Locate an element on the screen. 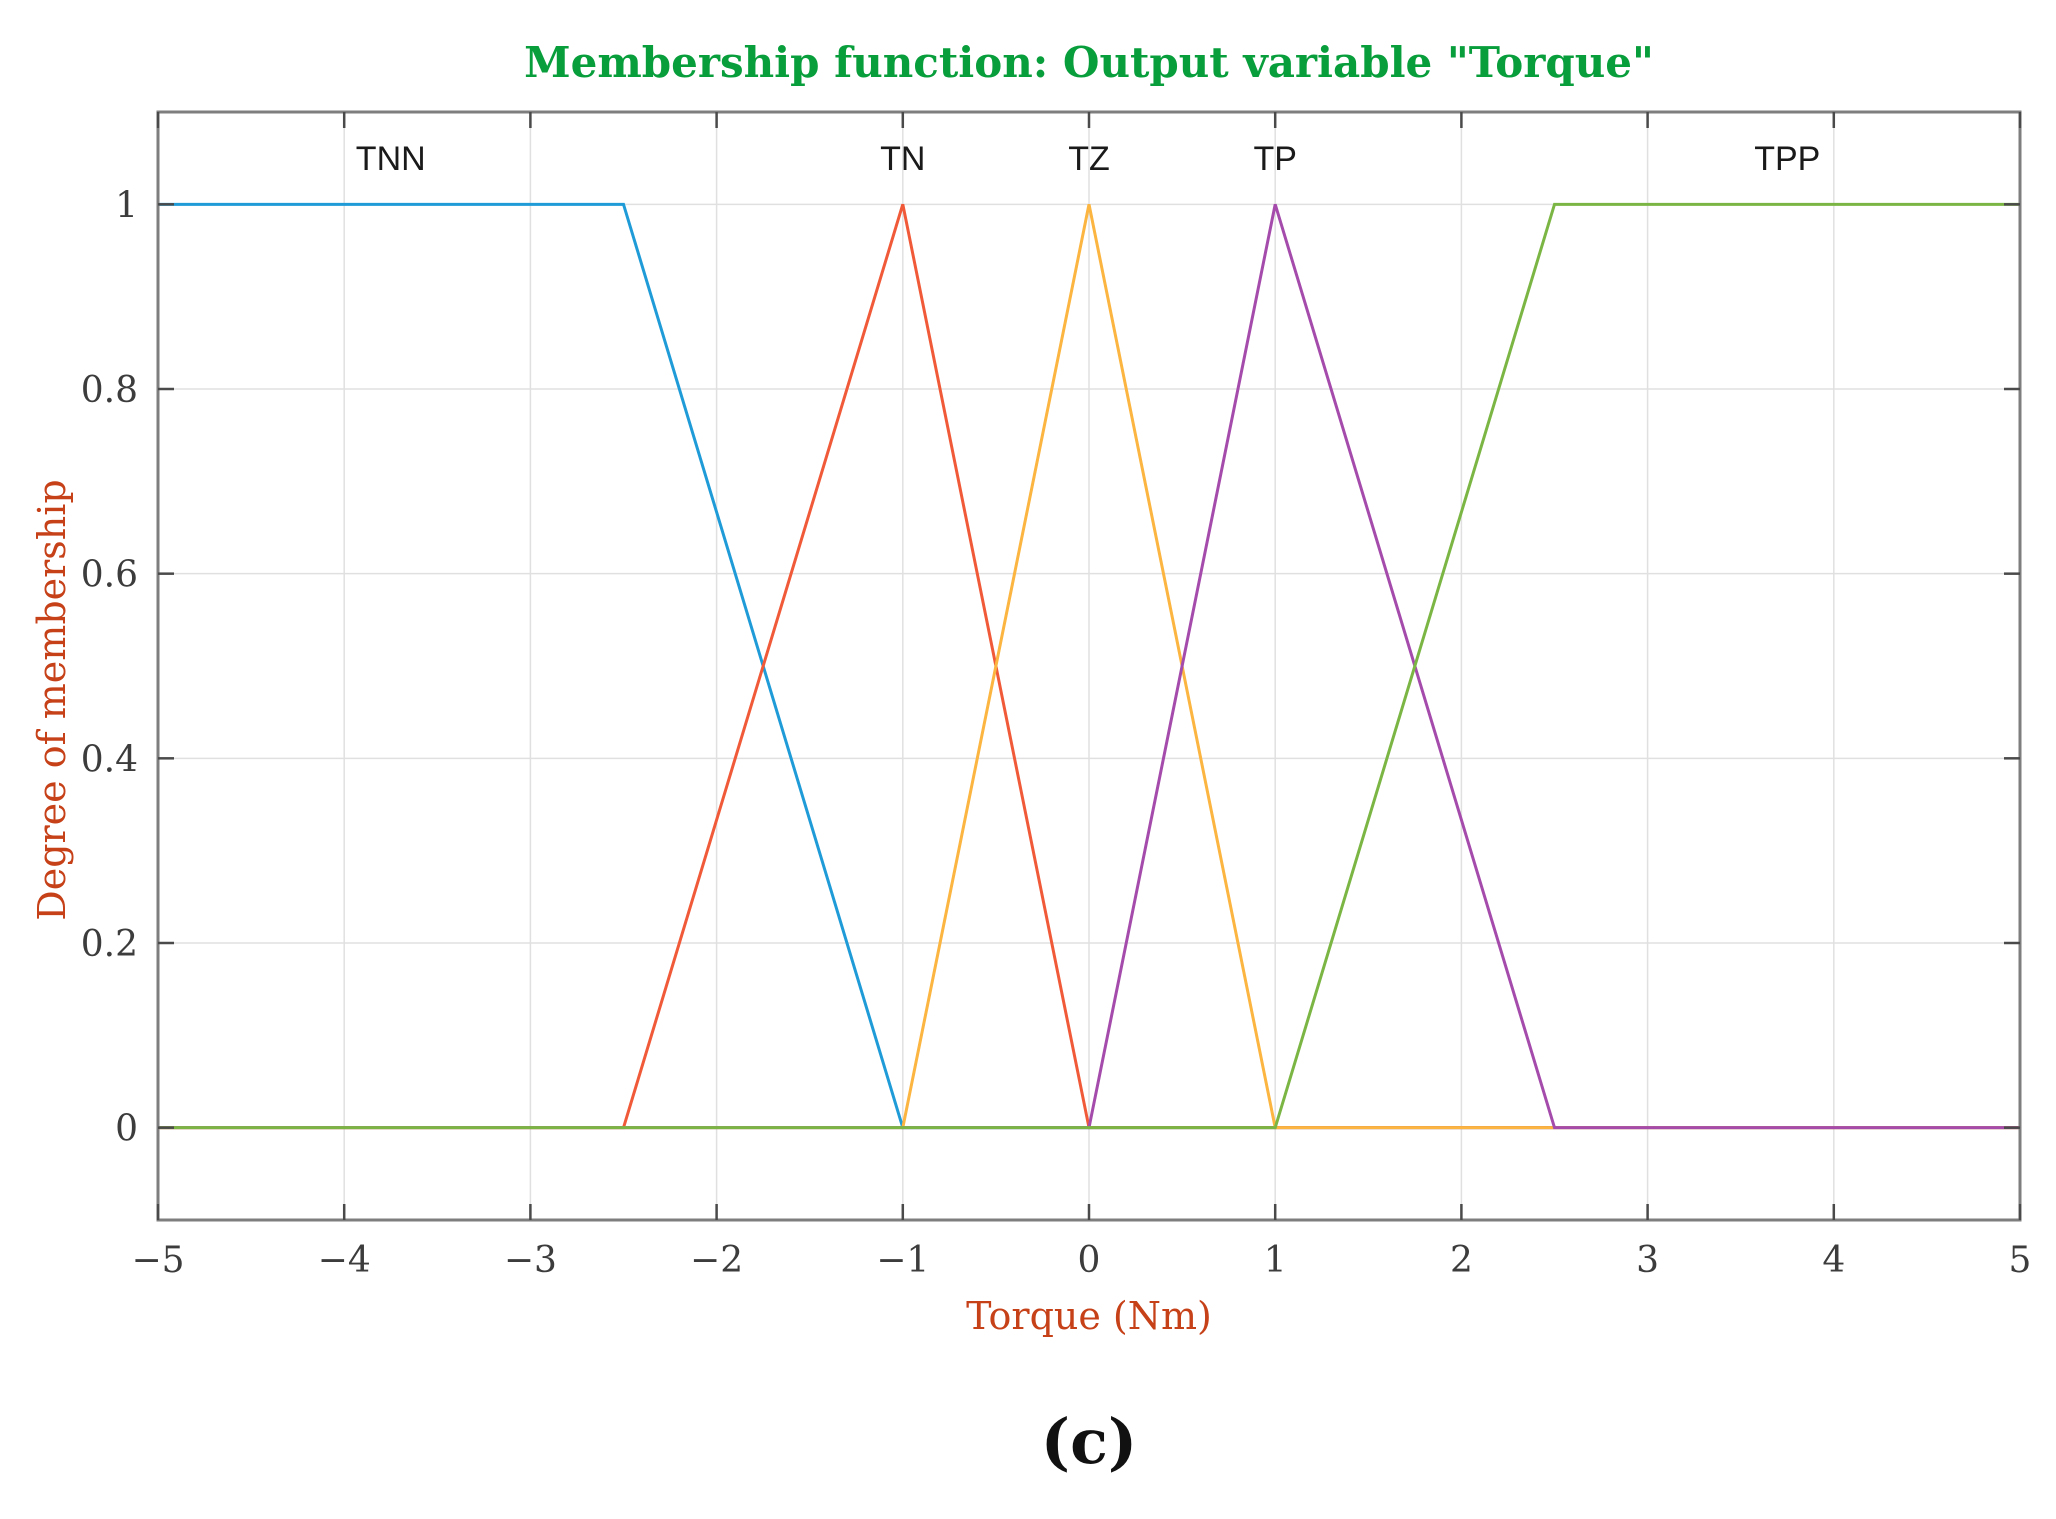 Image resolution: width=2056 pixels, height=1519 pixels. x-tick-label: 2 is located at coordinates (1461, 1260).